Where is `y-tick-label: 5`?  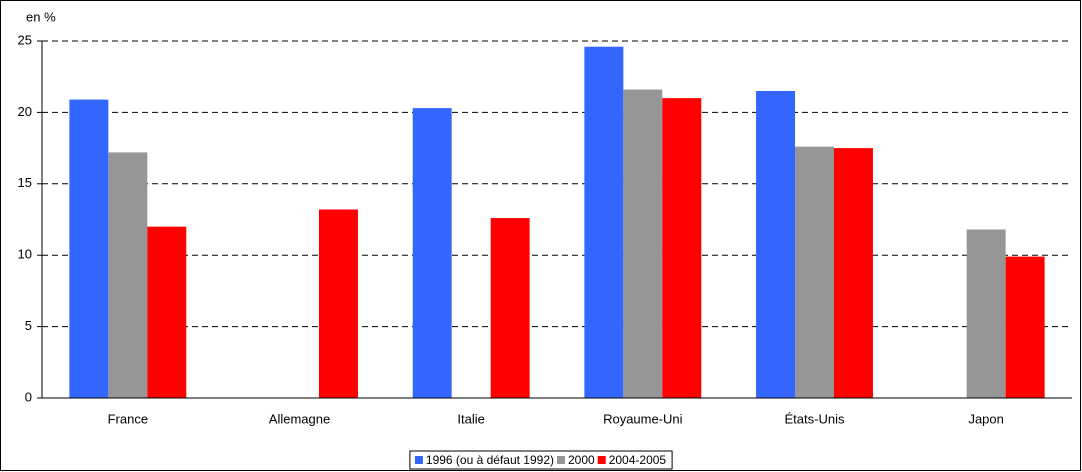 y-tick-label: 5 is located at coordinates (28, 325).